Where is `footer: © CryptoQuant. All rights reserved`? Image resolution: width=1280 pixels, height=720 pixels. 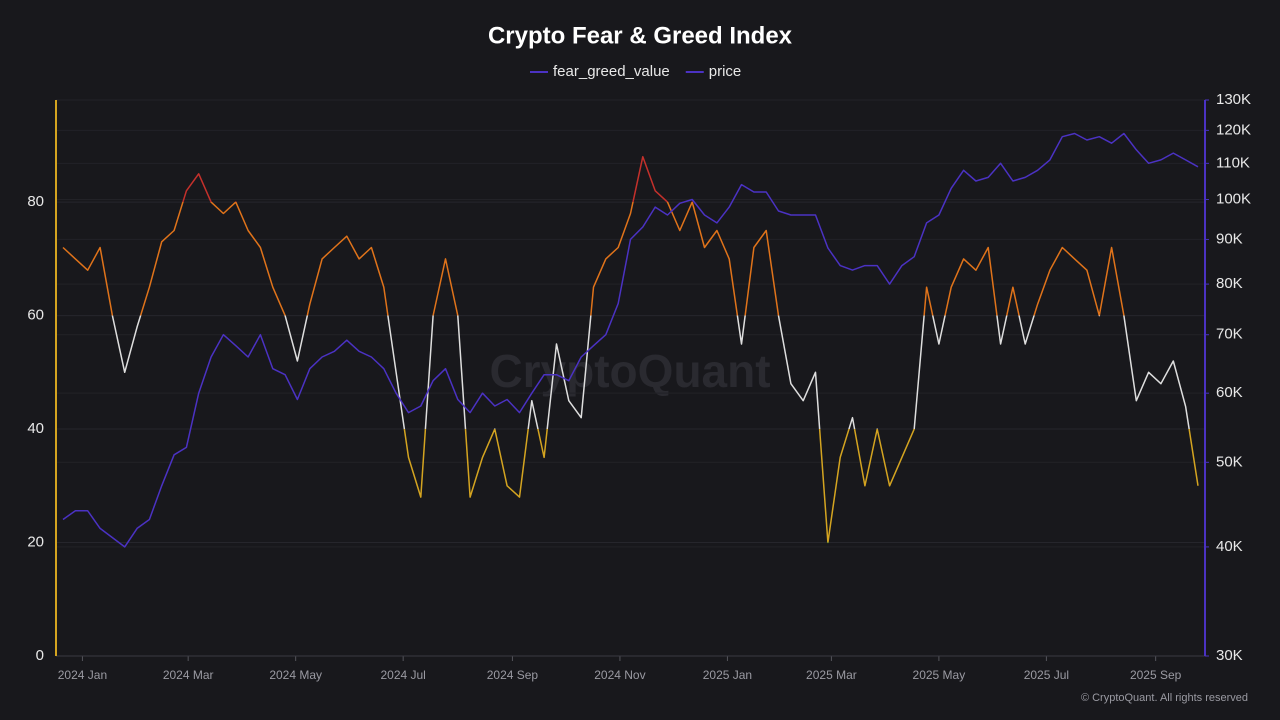 footer: © CryptoQuant. All rights reserved is located at coordinates (1164, 698).